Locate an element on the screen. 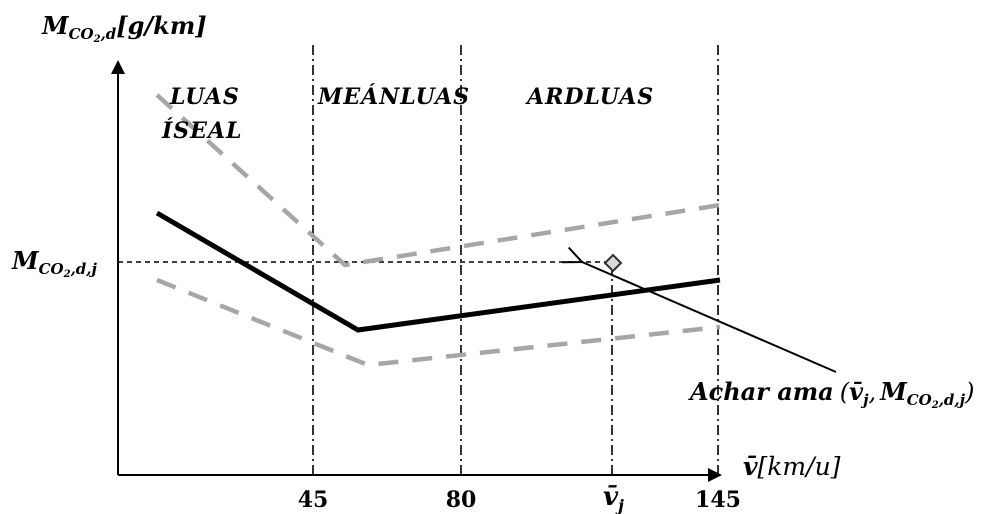 This screenshot has width=985, height=514. region-low-line2: ÍSEAL is located at coordinates (202, 130).